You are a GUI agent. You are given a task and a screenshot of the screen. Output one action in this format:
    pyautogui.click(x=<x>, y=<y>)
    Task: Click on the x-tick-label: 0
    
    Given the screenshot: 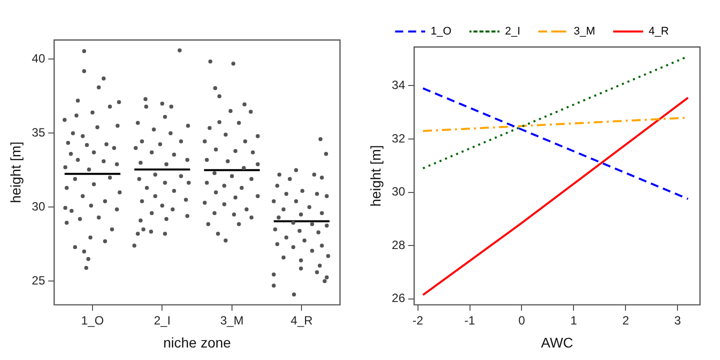 What is the action you would take?
    pyautogui.click(x=522, y=320)
    